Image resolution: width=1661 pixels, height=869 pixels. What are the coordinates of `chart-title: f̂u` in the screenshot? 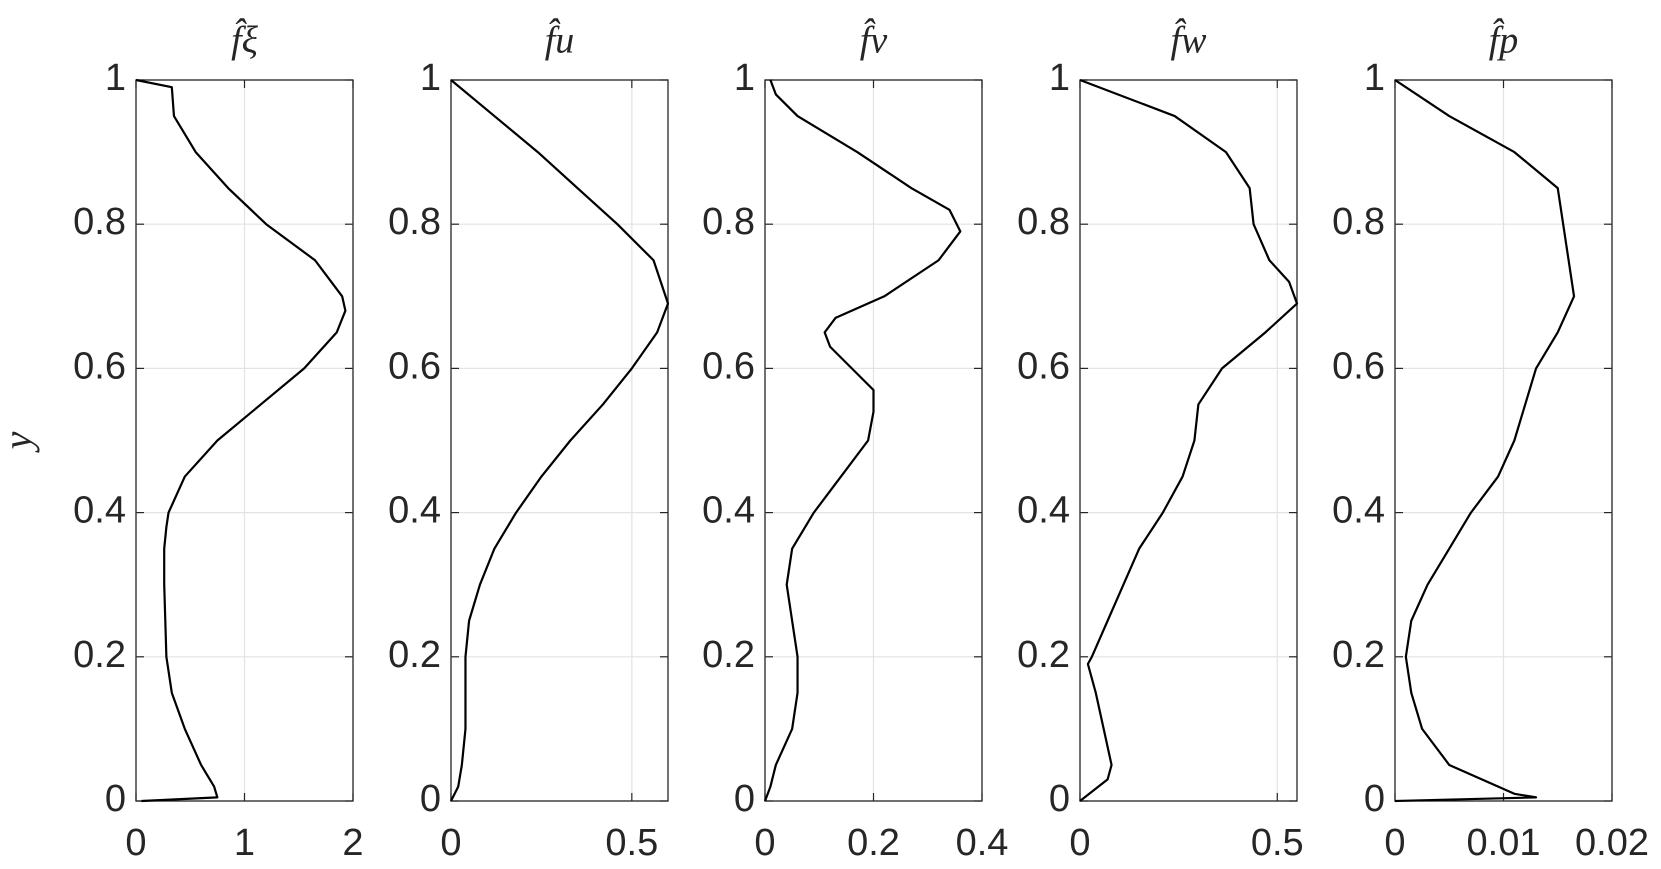 It's located at (560, 40).